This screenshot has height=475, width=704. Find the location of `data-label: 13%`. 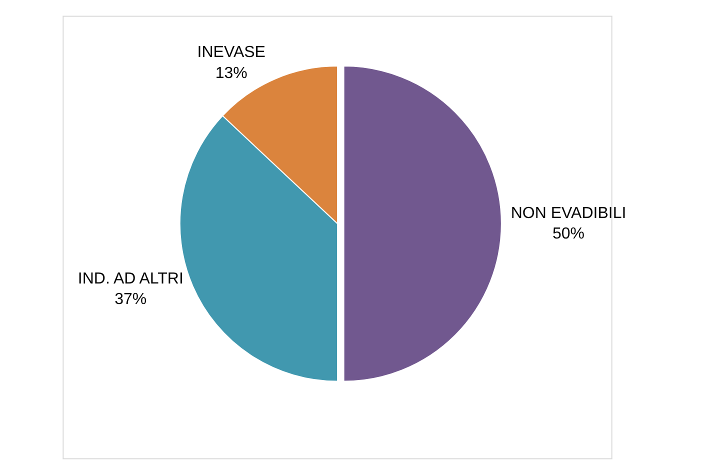

data-label: 13% is located at coordinates (231, 73).